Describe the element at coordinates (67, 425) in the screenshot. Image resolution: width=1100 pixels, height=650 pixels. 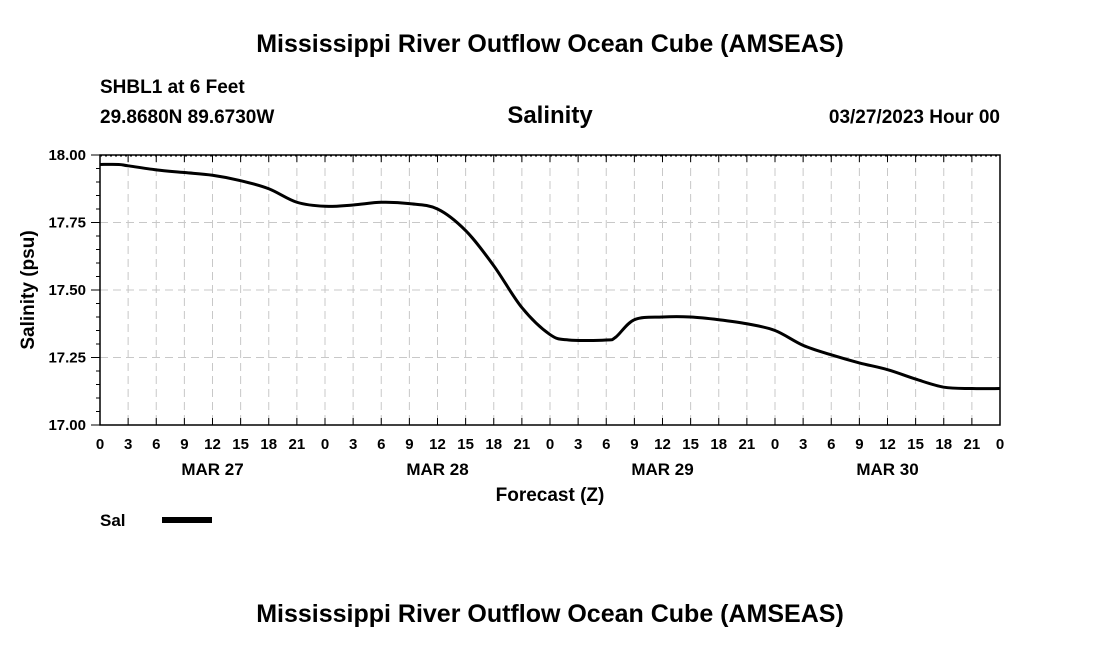
I see `y-tick-label: 17.00` at that location.